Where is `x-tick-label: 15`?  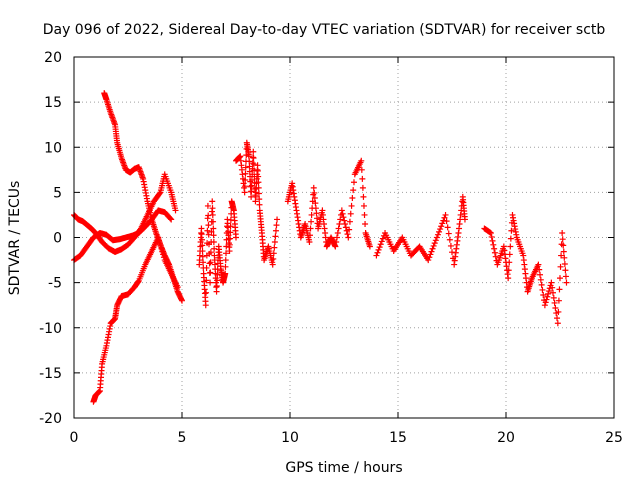
x-tick-label: 15 is located at coordinates (398, 438).